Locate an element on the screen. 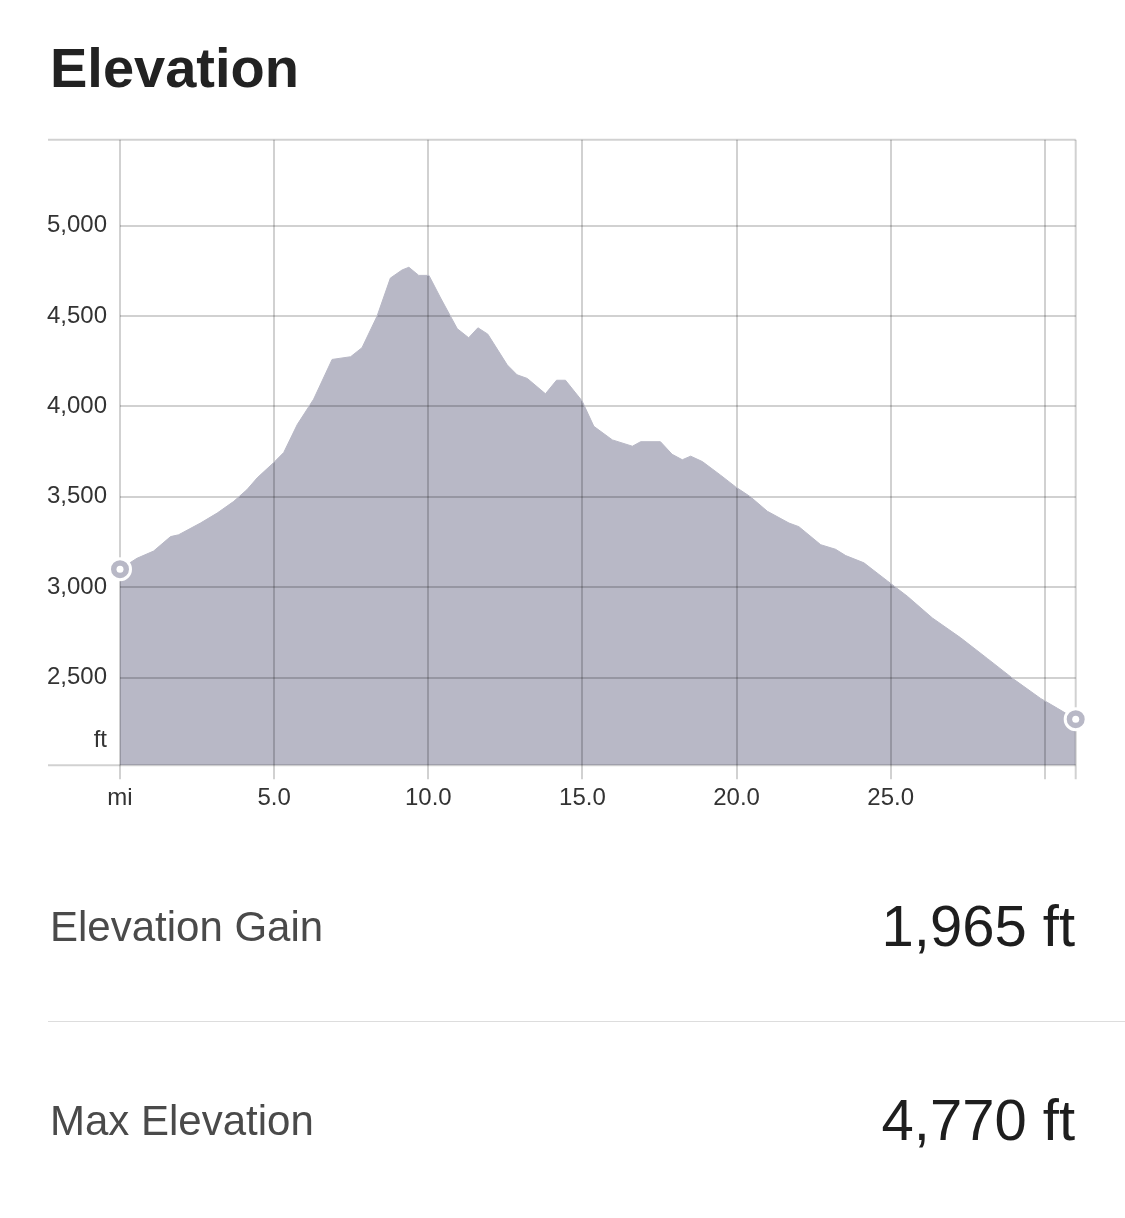 This screenshot has height=1218, width=1125. text: 1,965 ft is located at coordinates (978, 925).